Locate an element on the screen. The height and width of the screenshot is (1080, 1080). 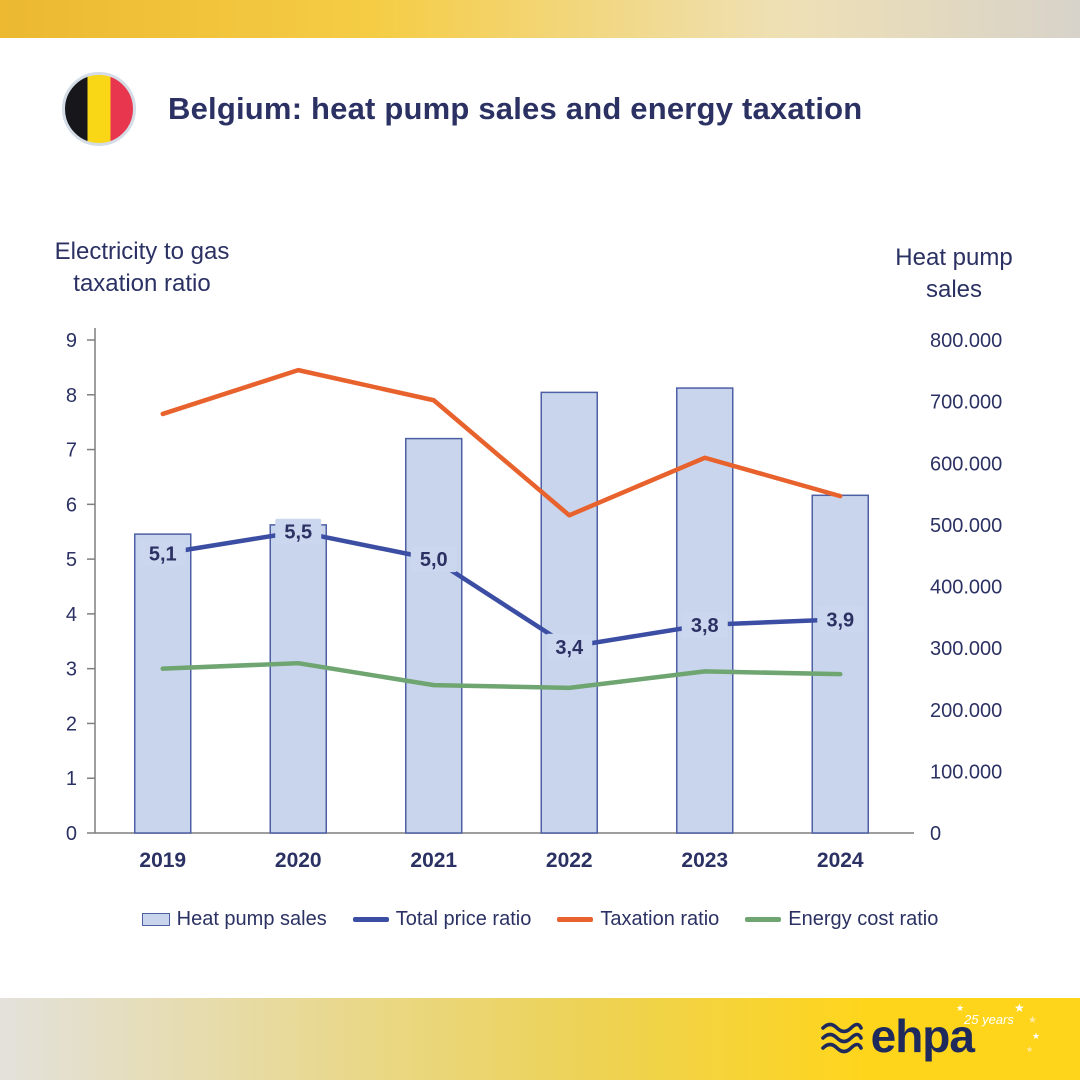
x-axis-label-2023: 2023 is located at coordinates (704, 860).